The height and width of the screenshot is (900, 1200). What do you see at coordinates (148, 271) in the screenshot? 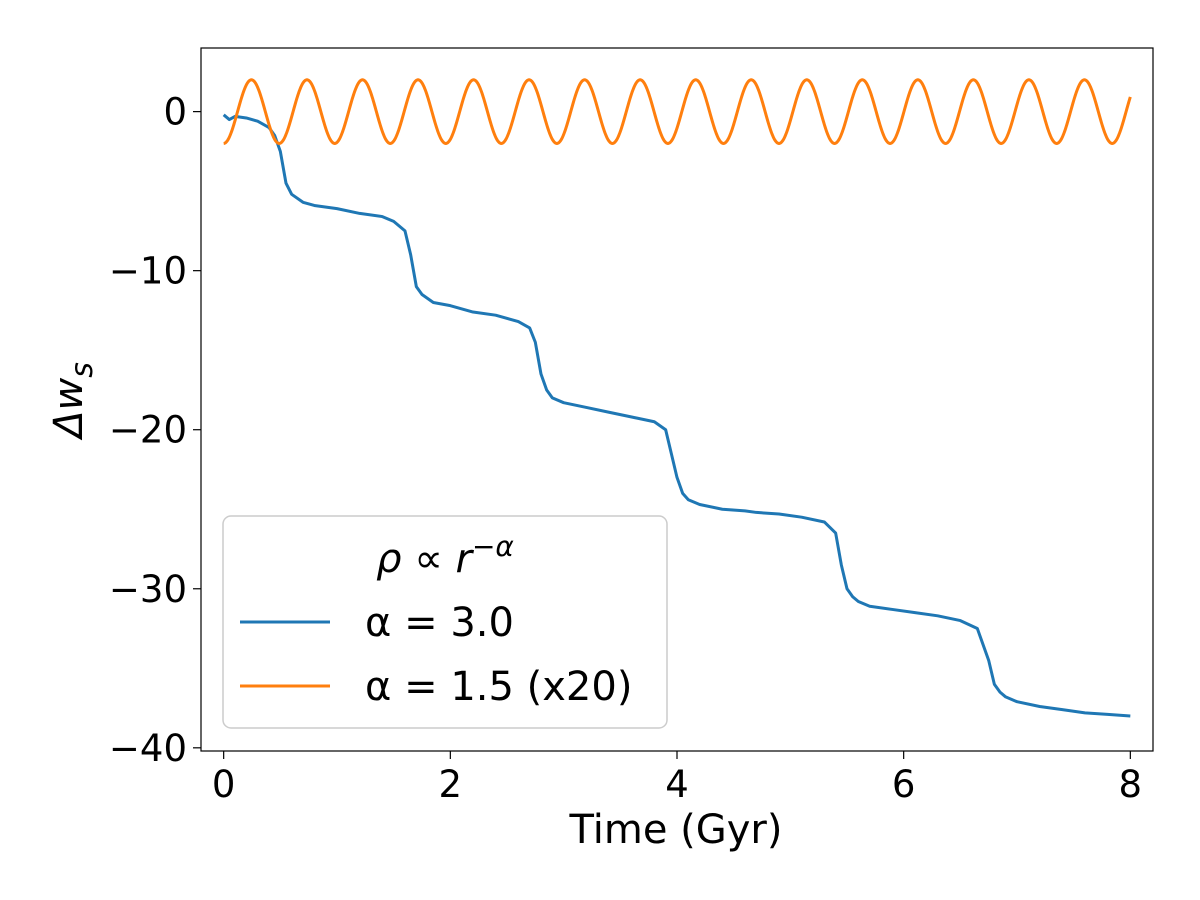
I see `y-tick-label: −10` at bounding box center [148, 271].